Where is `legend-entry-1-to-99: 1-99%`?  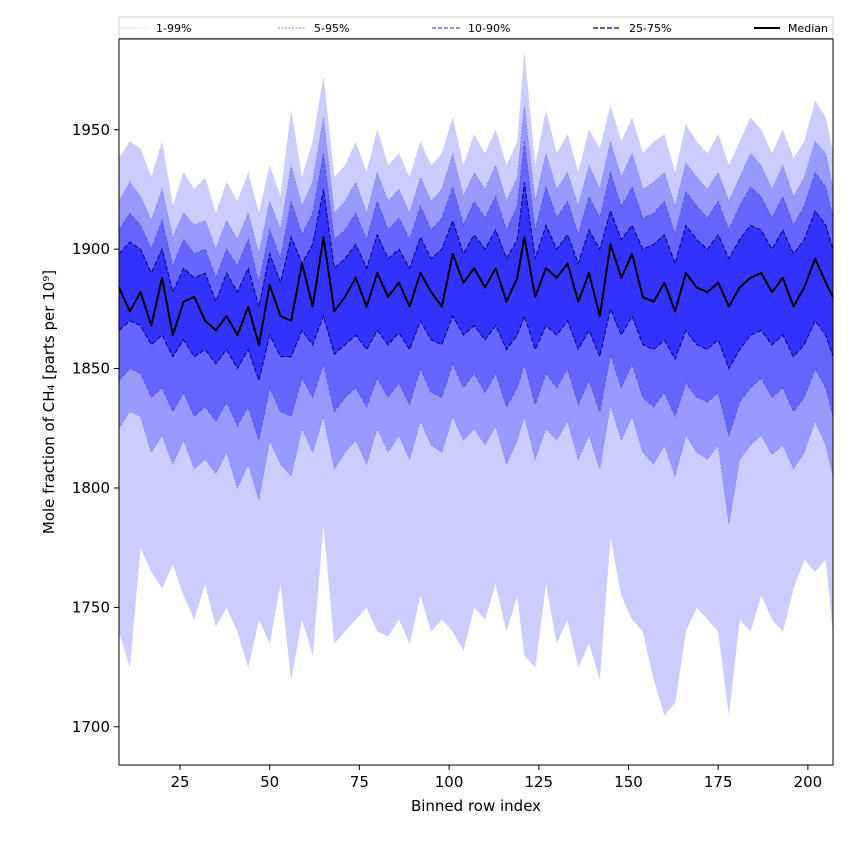 legend-entry-1-to-99: 1-99% is located at coordinates (155, 28).